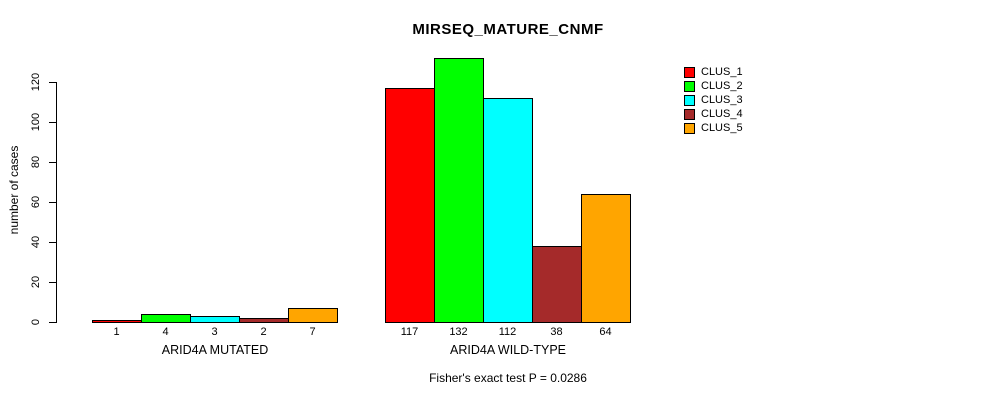 The height and width of the screenshot is (400, 990). Describe the element at coordinates (722, 100) in the screenshot. I see `legend-label: CLUS_3` at that location.